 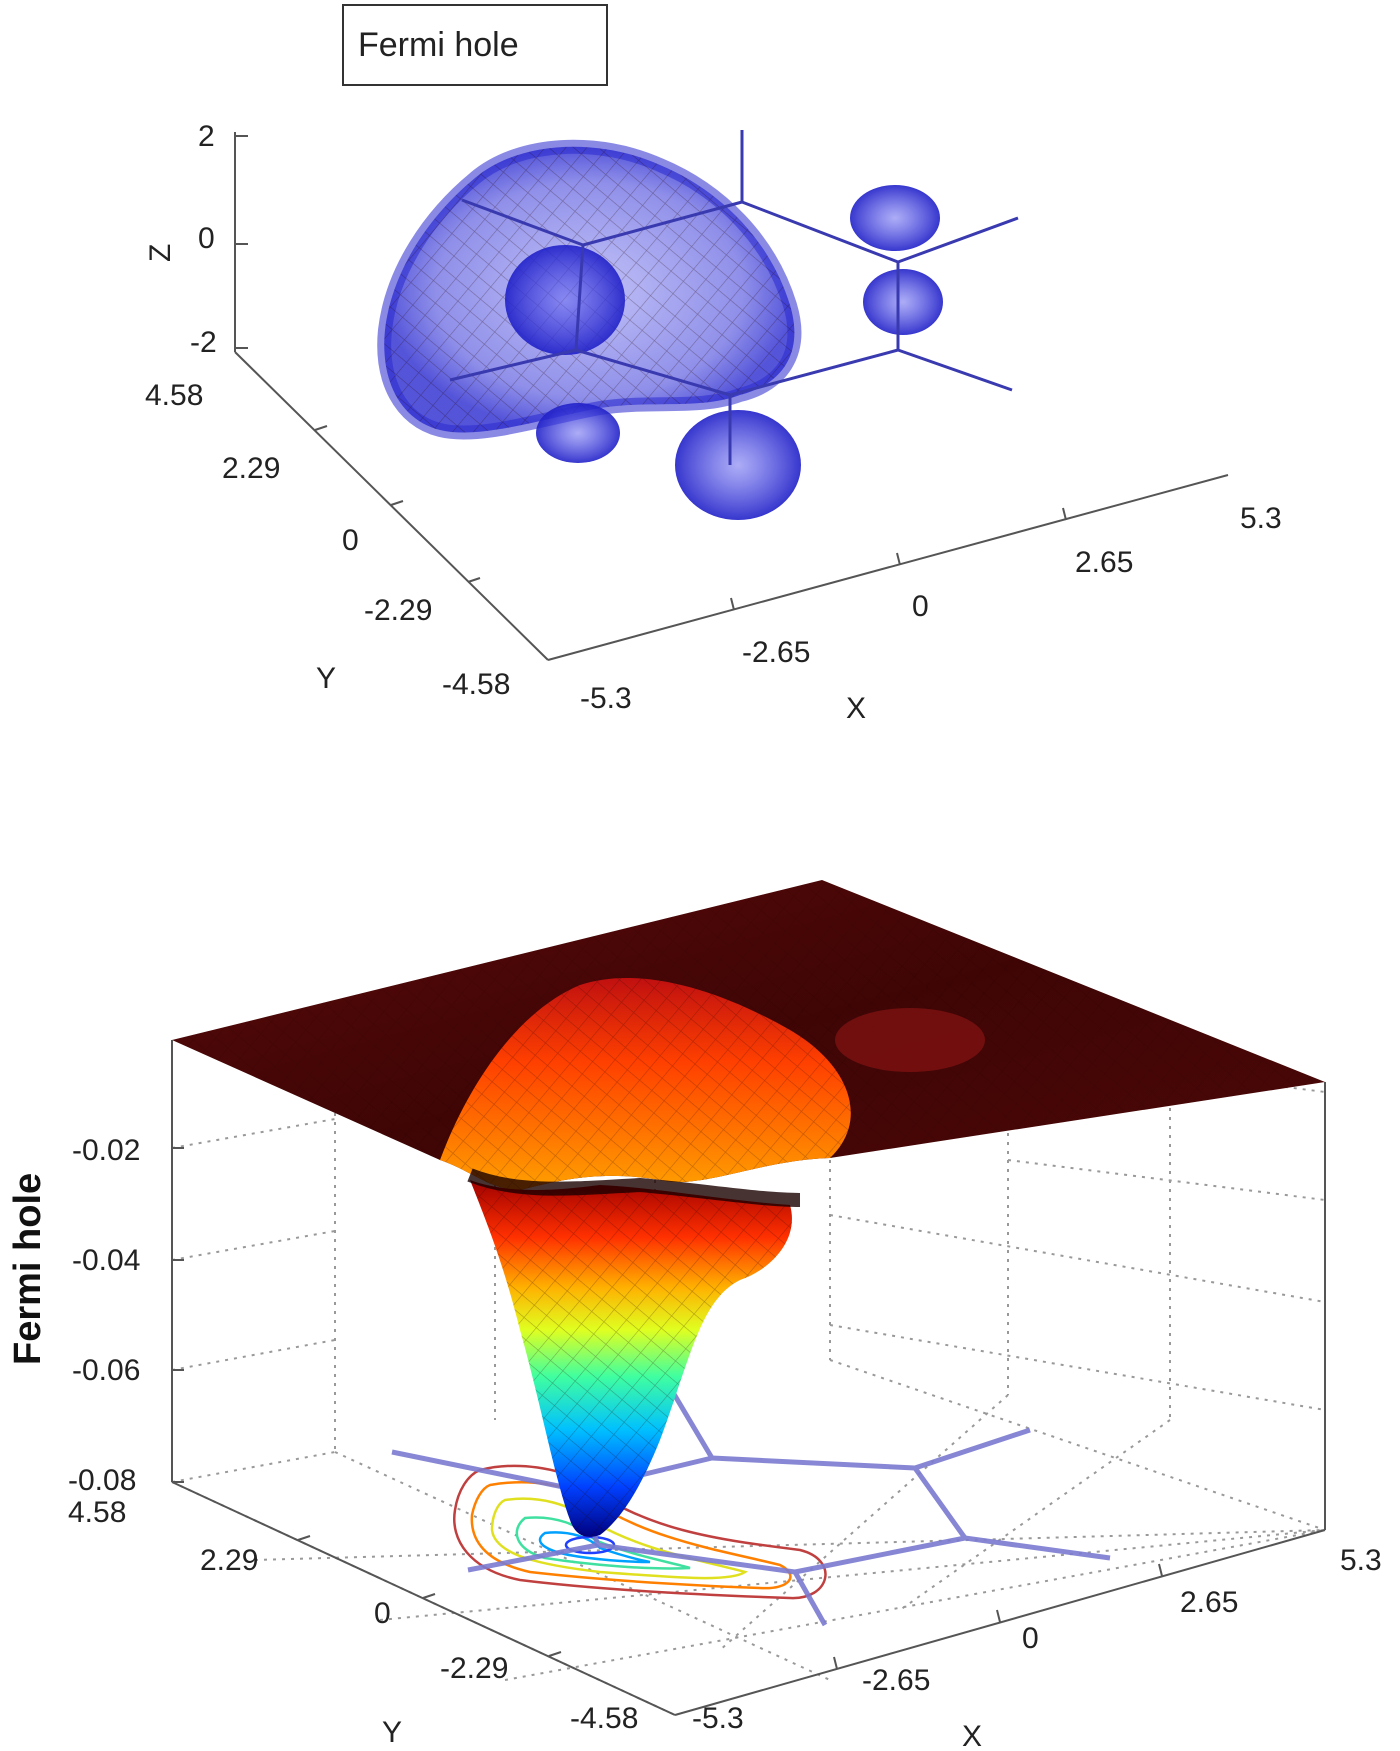 I want to click on legend-box, so click(x=475, y=45).